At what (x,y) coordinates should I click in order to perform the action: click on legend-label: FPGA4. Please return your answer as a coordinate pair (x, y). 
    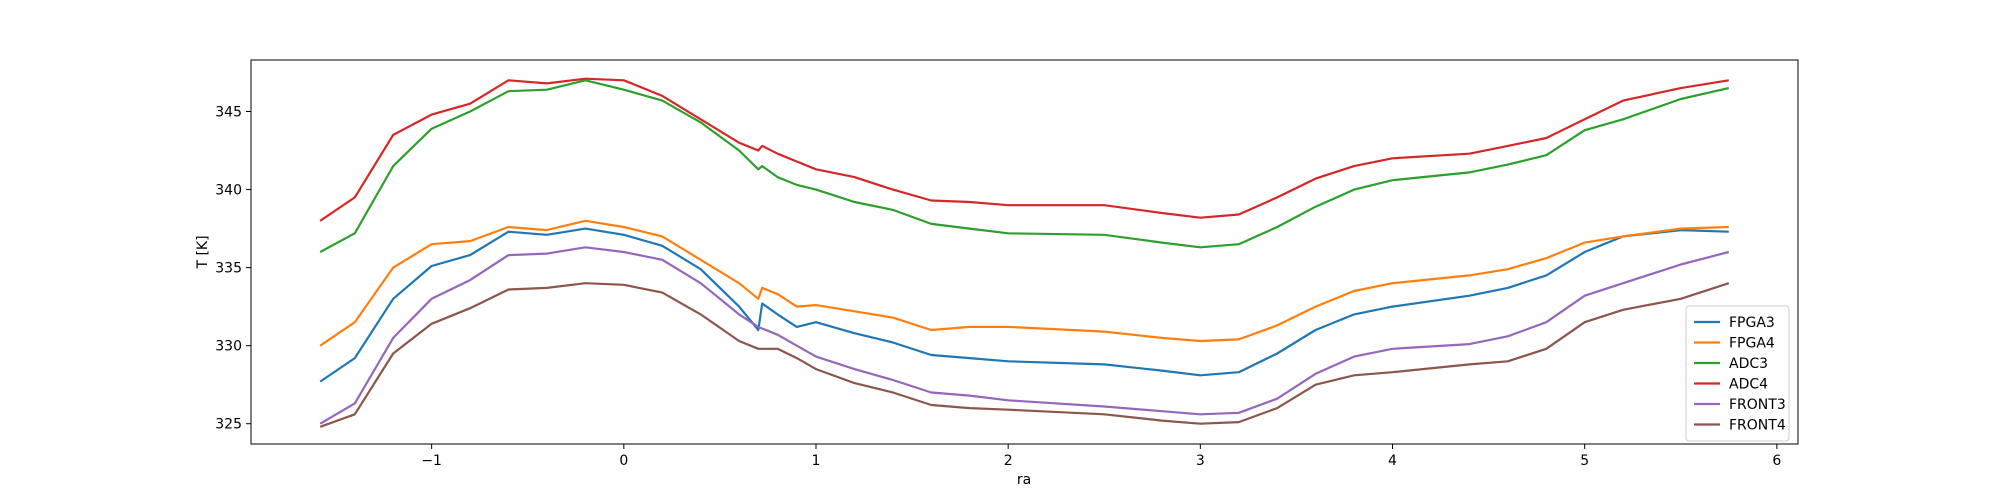
    Looking at the image, I should click on (1752, 344).